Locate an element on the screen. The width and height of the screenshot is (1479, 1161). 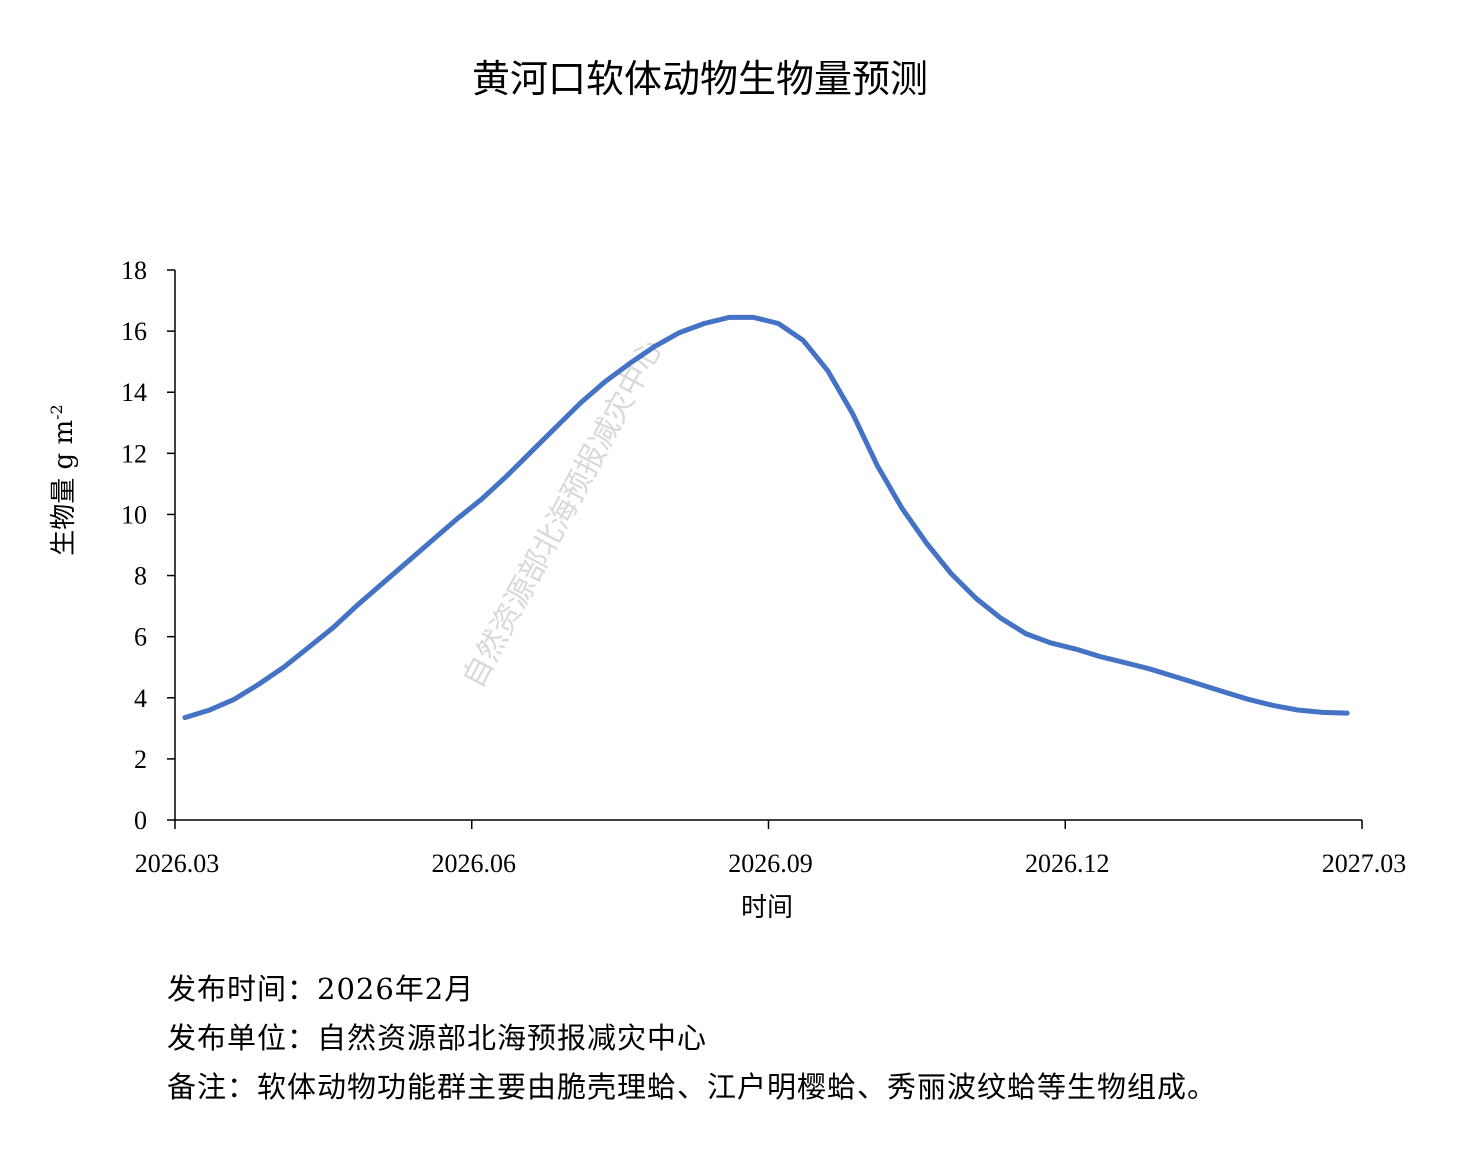
y-tick-label: 0 is located at coordinates (140, 820).